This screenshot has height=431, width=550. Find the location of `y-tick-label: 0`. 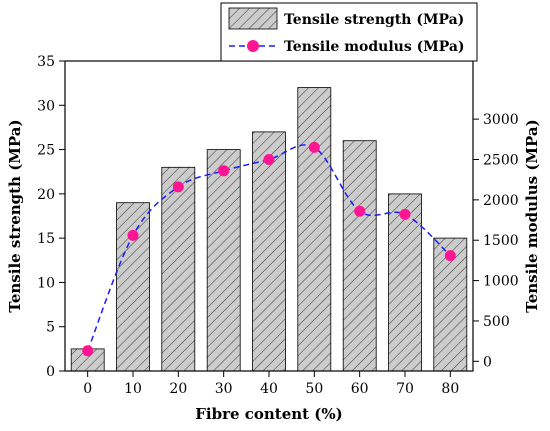

y-tick-label: 0 is located at coordinates (50, 372).